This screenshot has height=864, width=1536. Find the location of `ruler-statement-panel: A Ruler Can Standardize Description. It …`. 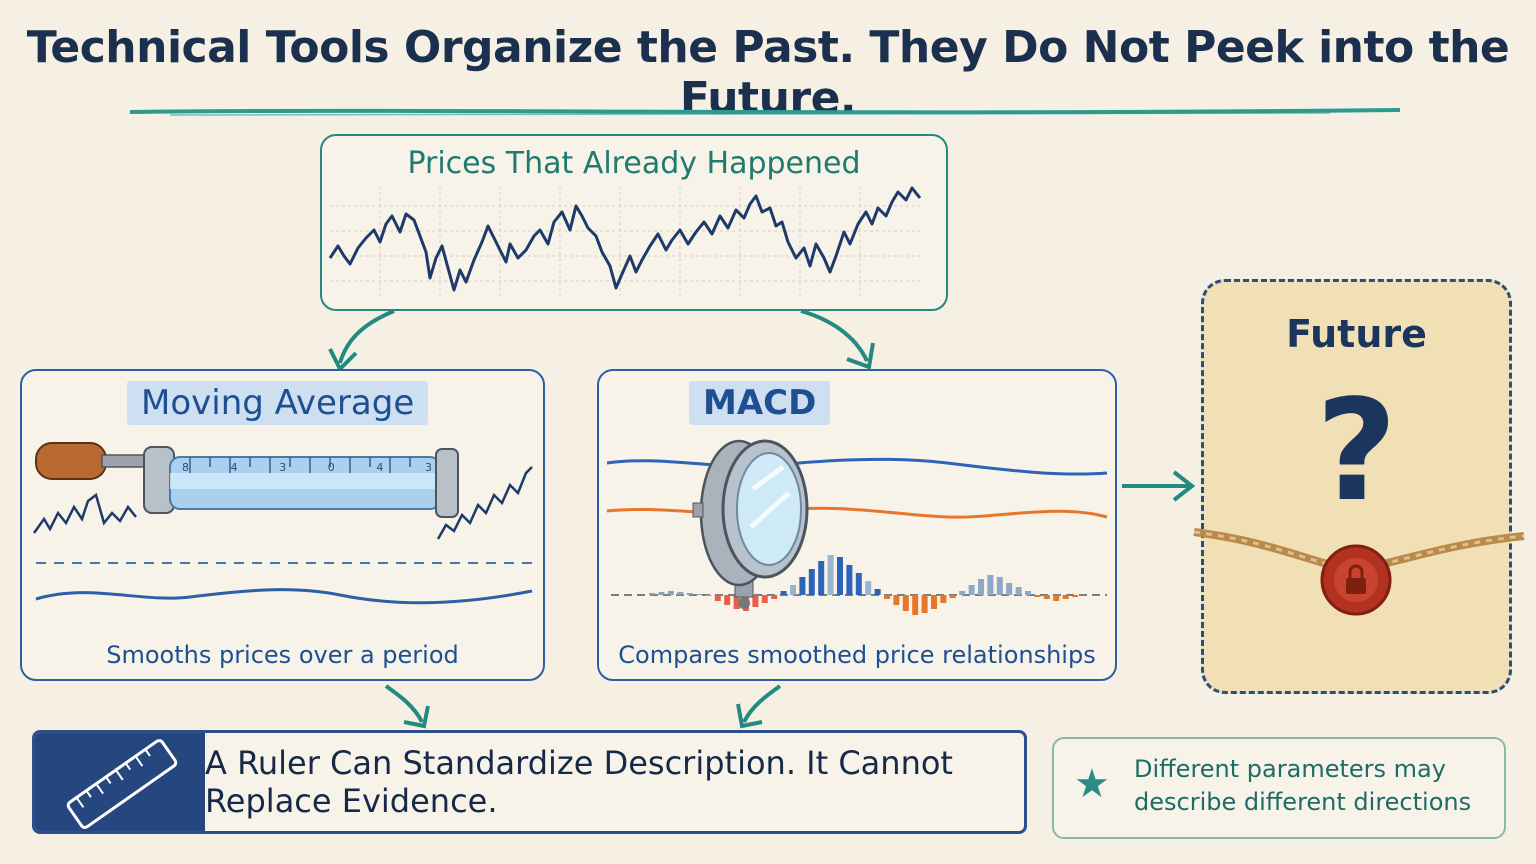

ruler-statement-panel: A Ruler Can Standardize Description. It … is located at coordinates (529, 782).